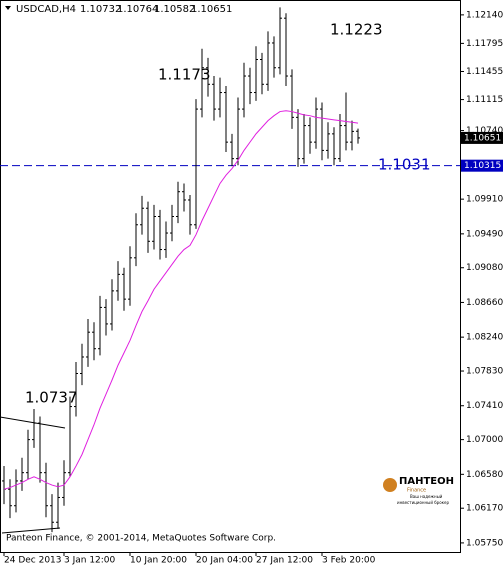  What do you see at coordinates (484, 372) in the screenshot?
I see `y-tick-label: 1.07830` at bounding box center [484, 372].